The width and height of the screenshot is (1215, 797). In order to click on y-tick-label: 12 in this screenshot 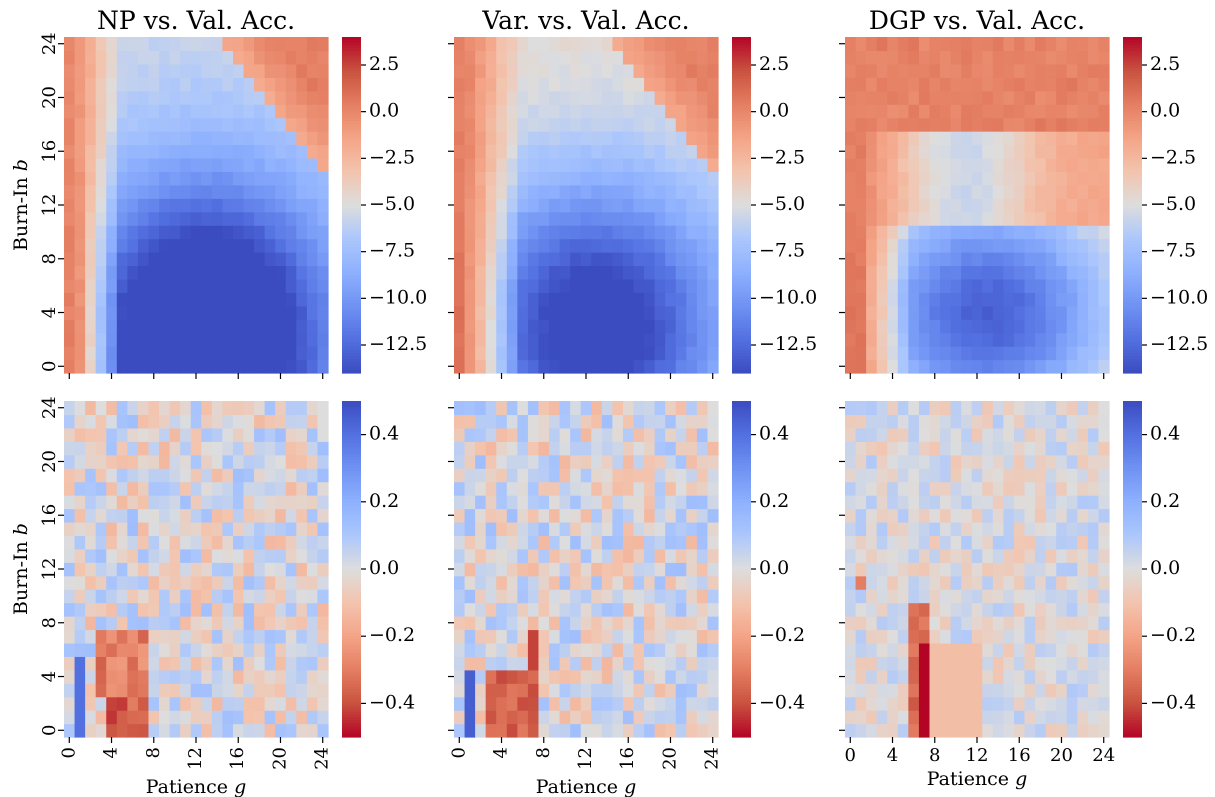, I will do `click(49, 569)`.